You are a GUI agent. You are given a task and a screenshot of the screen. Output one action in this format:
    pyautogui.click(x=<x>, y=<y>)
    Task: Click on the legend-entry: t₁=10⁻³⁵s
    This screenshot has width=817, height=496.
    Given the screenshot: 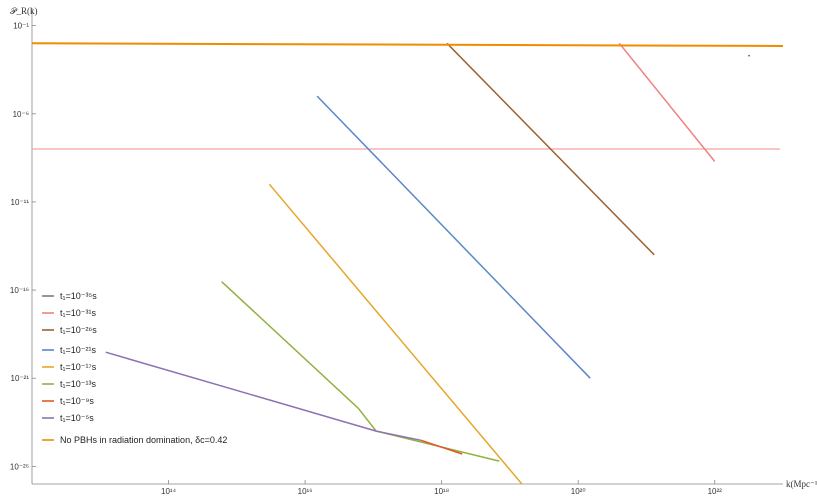 What is the action you would take?
    pyautogui.click(x=78, y=296)
    